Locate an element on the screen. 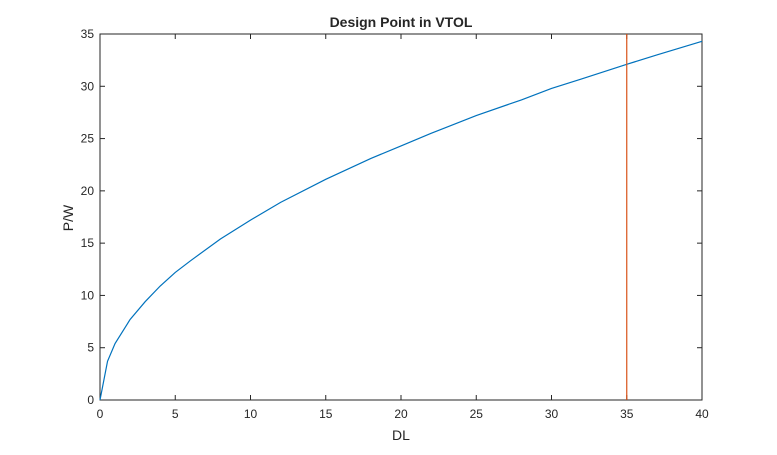  y-axis-label: P/W is located at coordinates (68, 217).